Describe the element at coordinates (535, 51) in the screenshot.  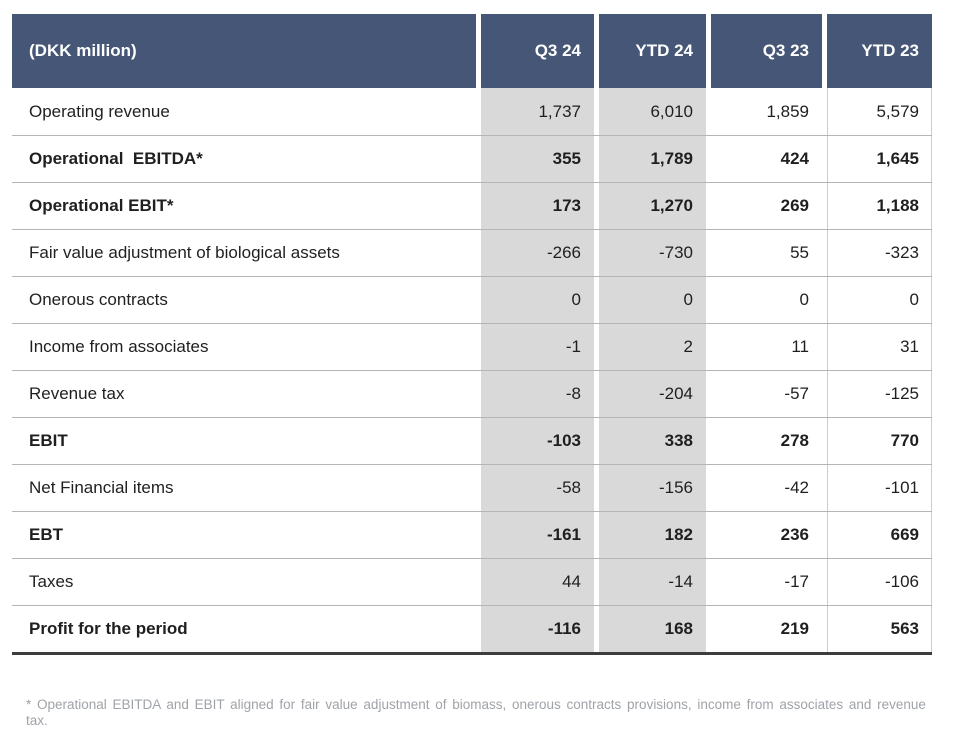
I see `column-header-q3-24: Q3 24` at that location.